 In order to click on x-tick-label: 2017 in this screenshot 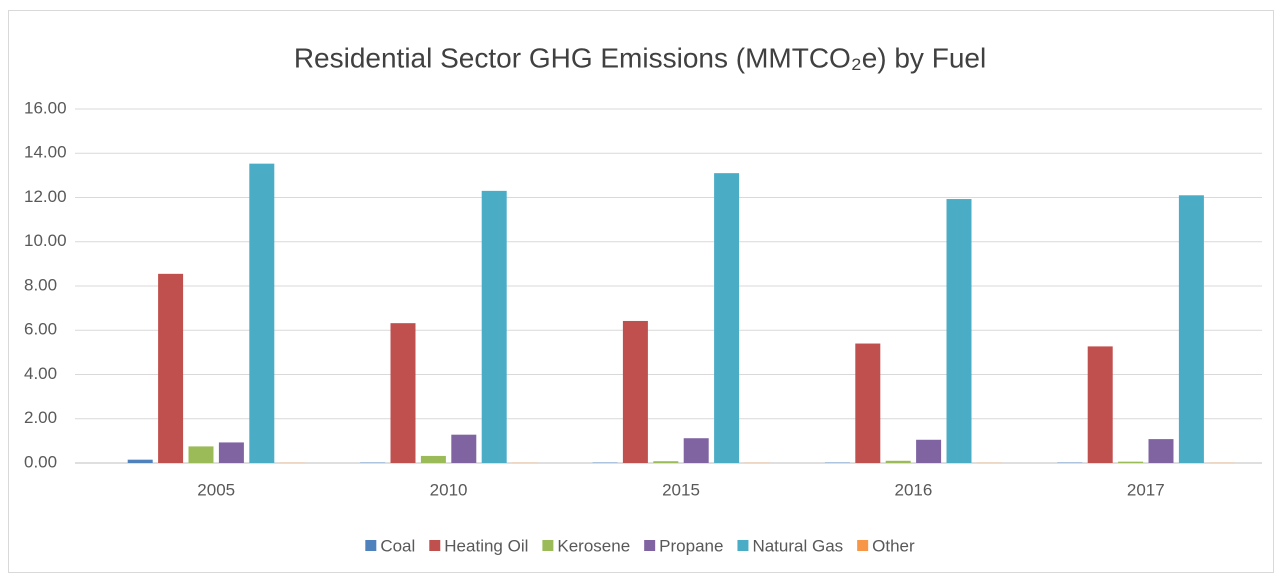, I will do `click(1146, 489)`.